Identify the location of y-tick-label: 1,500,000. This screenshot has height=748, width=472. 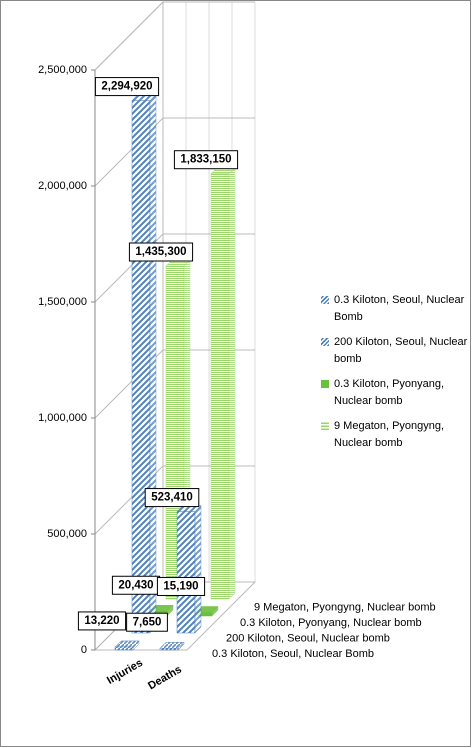
(62, 302).